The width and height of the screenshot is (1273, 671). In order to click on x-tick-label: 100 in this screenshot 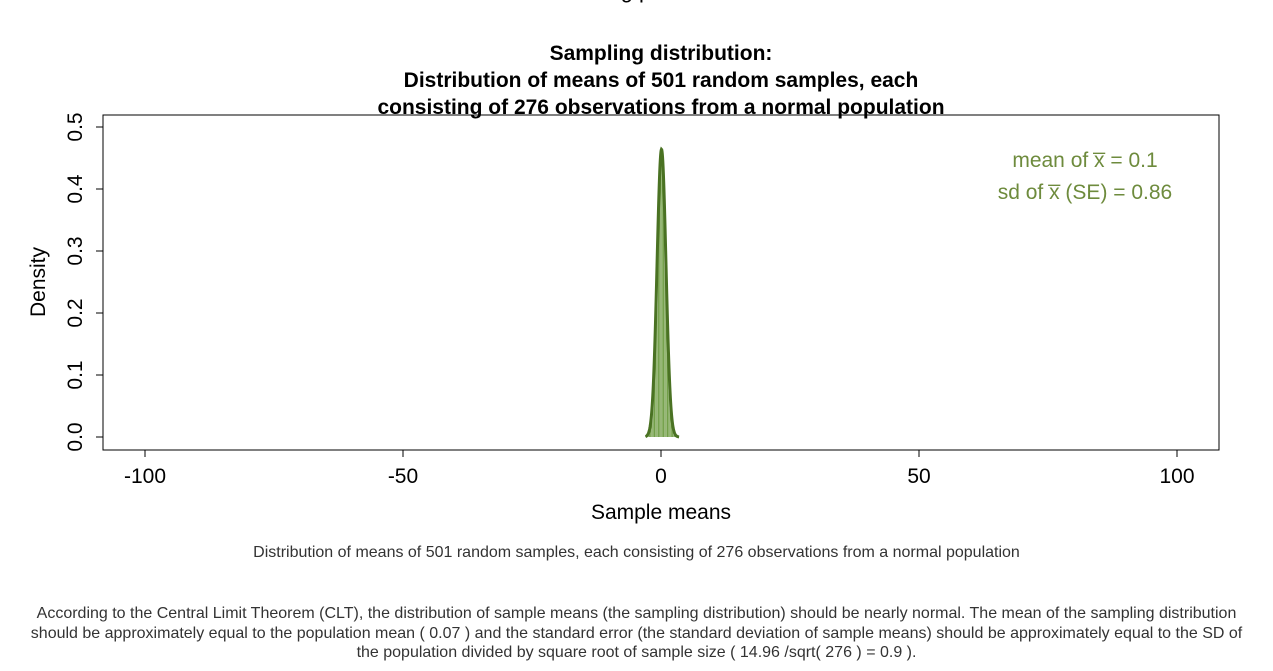, I will do `click(1176, 476)`.